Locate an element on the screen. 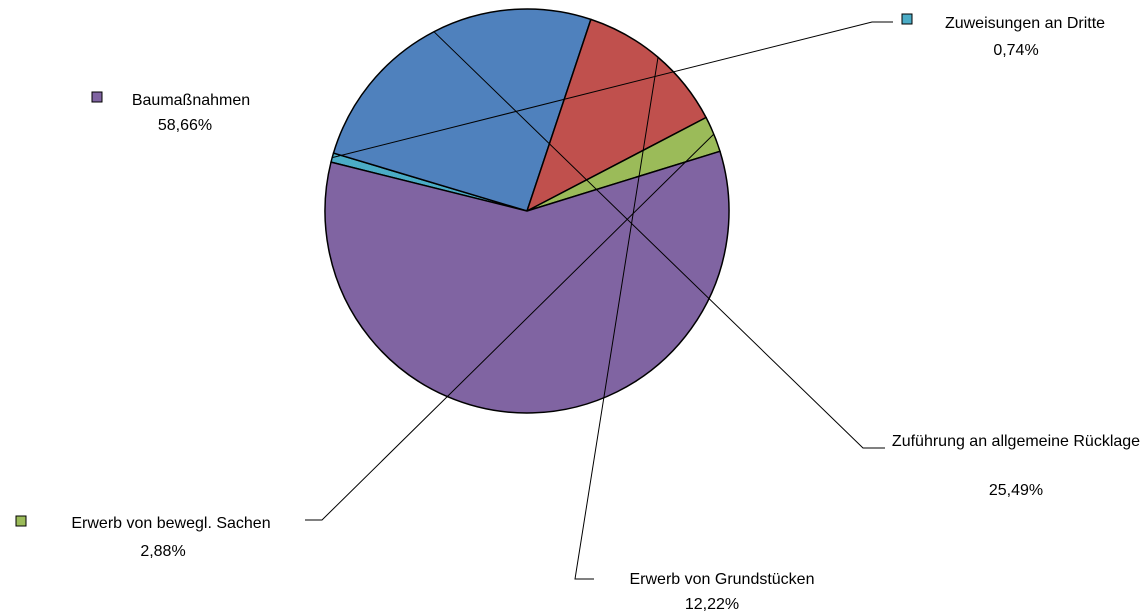 Image resolution: width=1142 pixels, height=616 pixels. slice-value-bewegl-sachen: 2,88% is located at coordinates (162, 551).